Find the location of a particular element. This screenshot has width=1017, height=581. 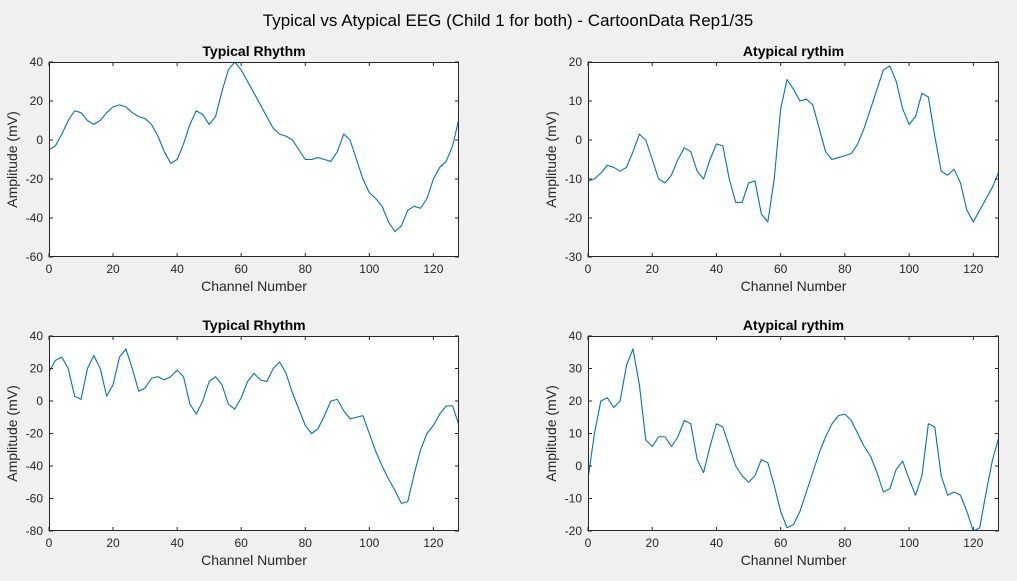

y-tick-label: -30 is located at coordinates (574, 257).